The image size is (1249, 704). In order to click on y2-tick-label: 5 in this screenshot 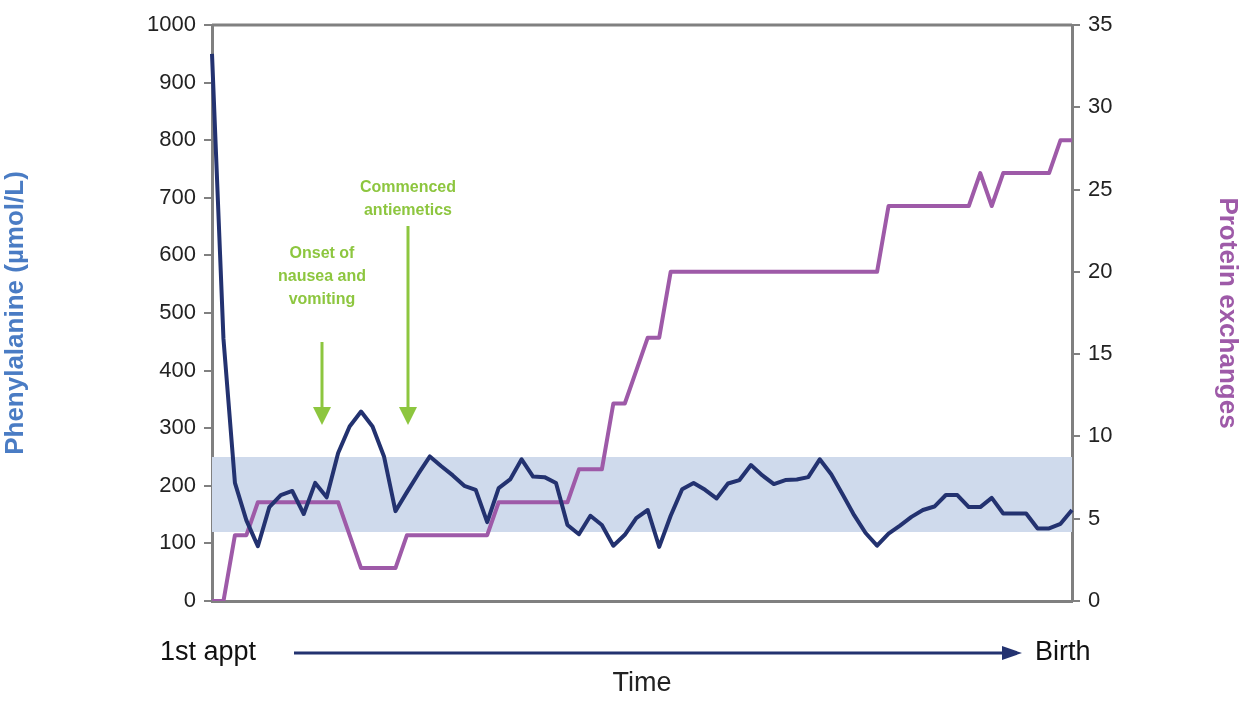, I will do `click(1094, 517)`.